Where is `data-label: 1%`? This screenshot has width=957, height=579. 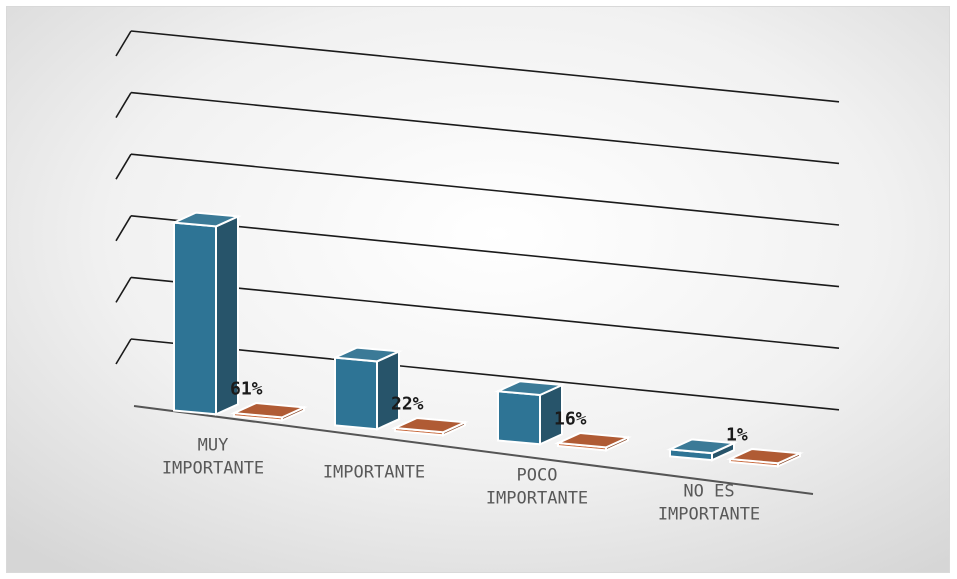 data-label: 1% is located at coordinates (737, 435).